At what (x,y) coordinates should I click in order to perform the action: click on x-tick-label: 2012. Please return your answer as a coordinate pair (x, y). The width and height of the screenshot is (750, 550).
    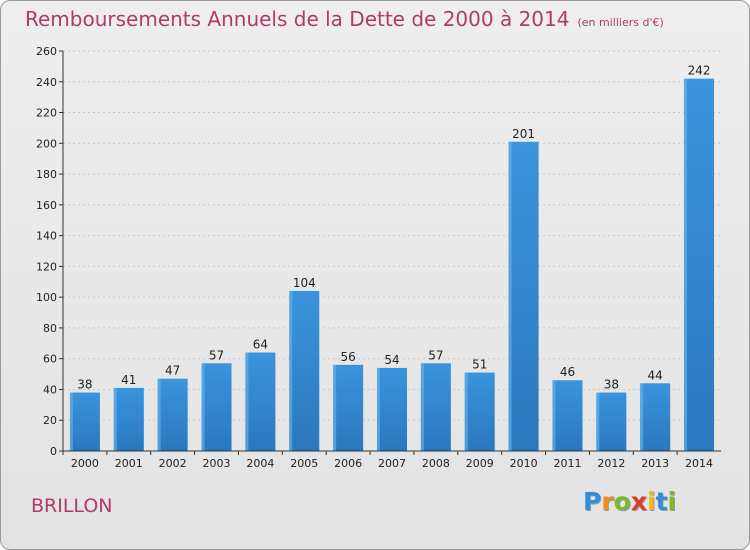
    Looking at the image, I should click on (611, 463).